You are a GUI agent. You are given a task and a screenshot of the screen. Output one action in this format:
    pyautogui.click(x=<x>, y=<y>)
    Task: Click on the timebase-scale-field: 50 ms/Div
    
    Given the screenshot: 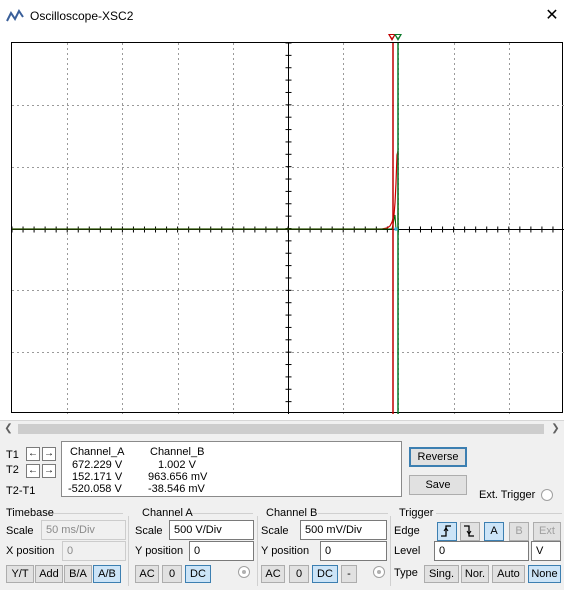 What is the action you would take?
    pyautogui.click(x=83, y=530)
    